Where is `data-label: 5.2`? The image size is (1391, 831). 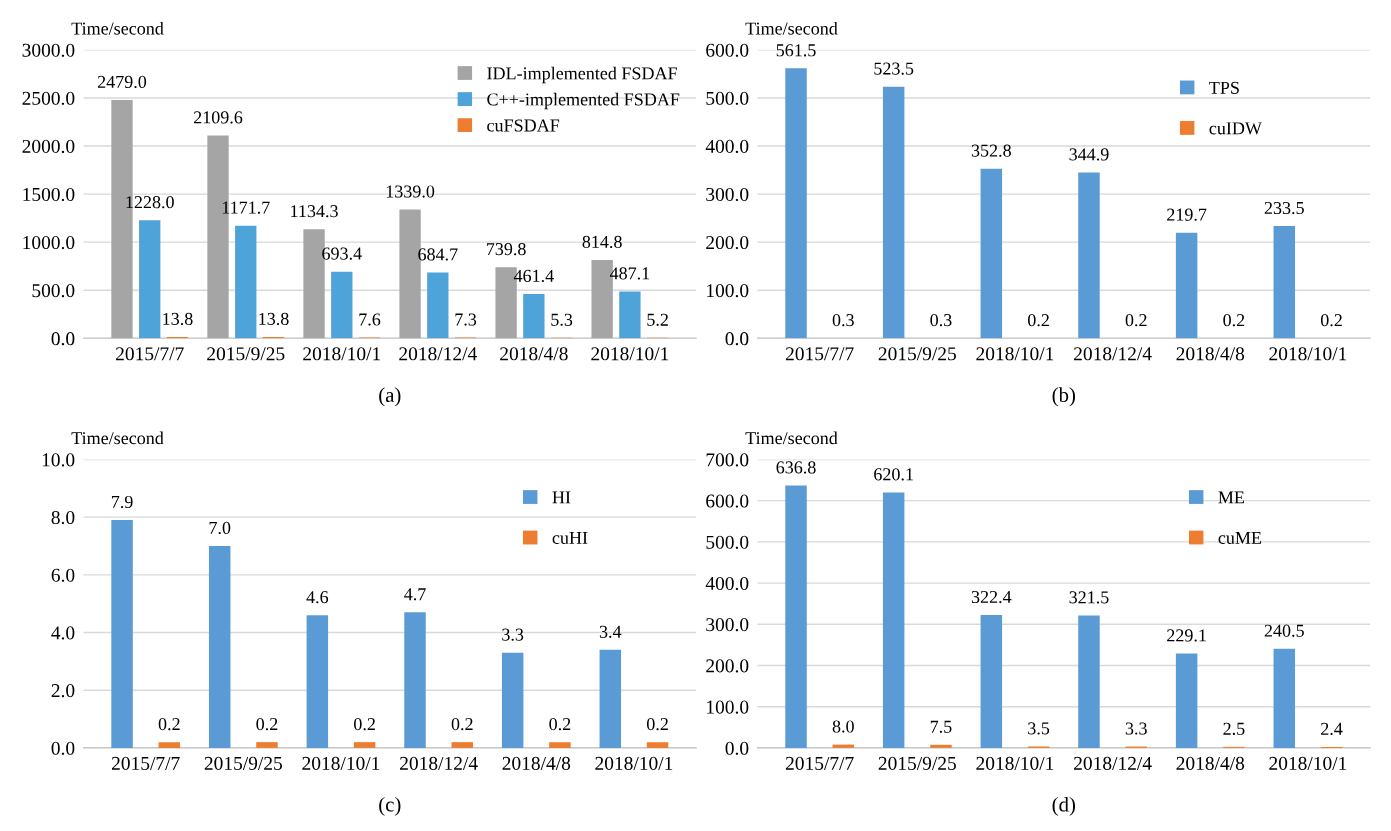 data-label: 5.2 is located at coordinates (657, 319).